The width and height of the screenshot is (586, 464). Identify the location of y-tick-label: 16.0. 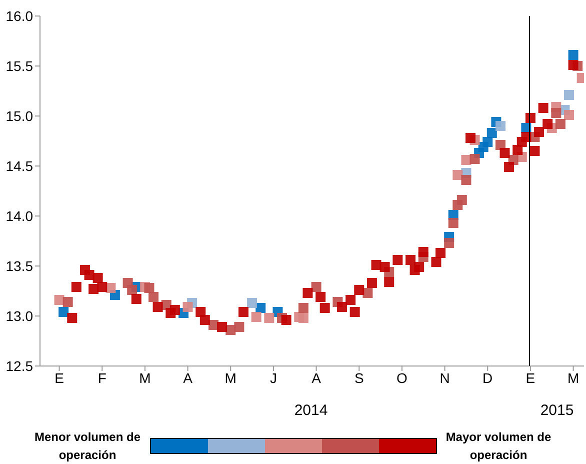
(20, 16).